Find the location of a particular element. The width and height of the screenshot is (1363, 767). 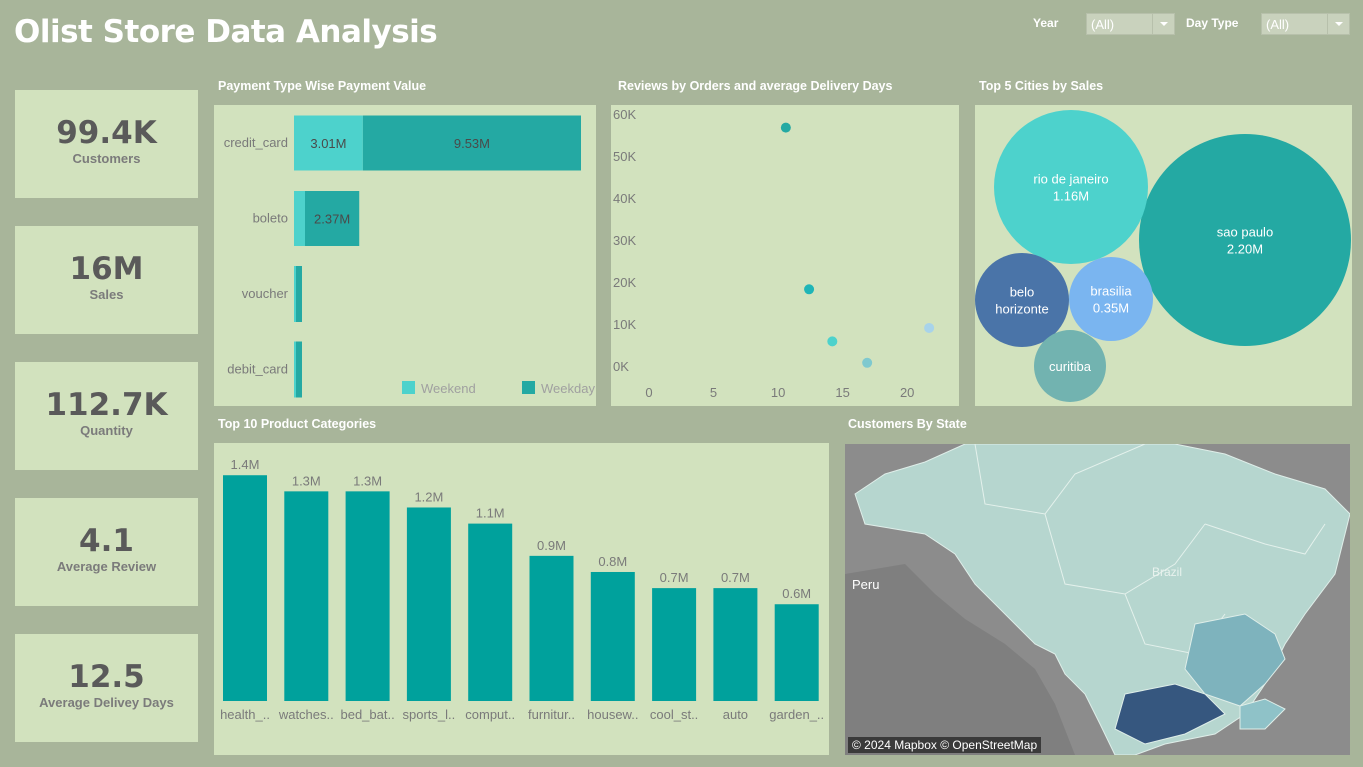

legend-label-weekend: Weekend is located at coordinates (448, 388).